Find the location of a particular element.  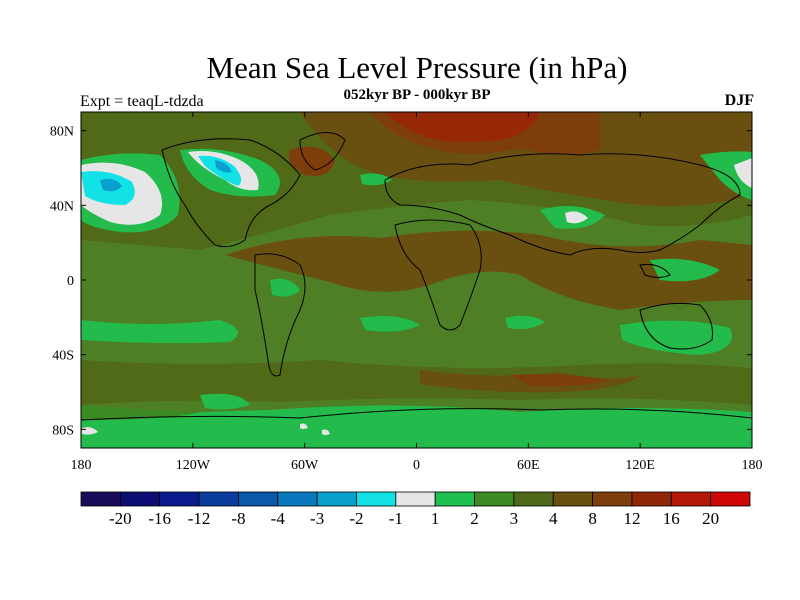

colorbar-label: 8 is located at coordinates (592, 518).